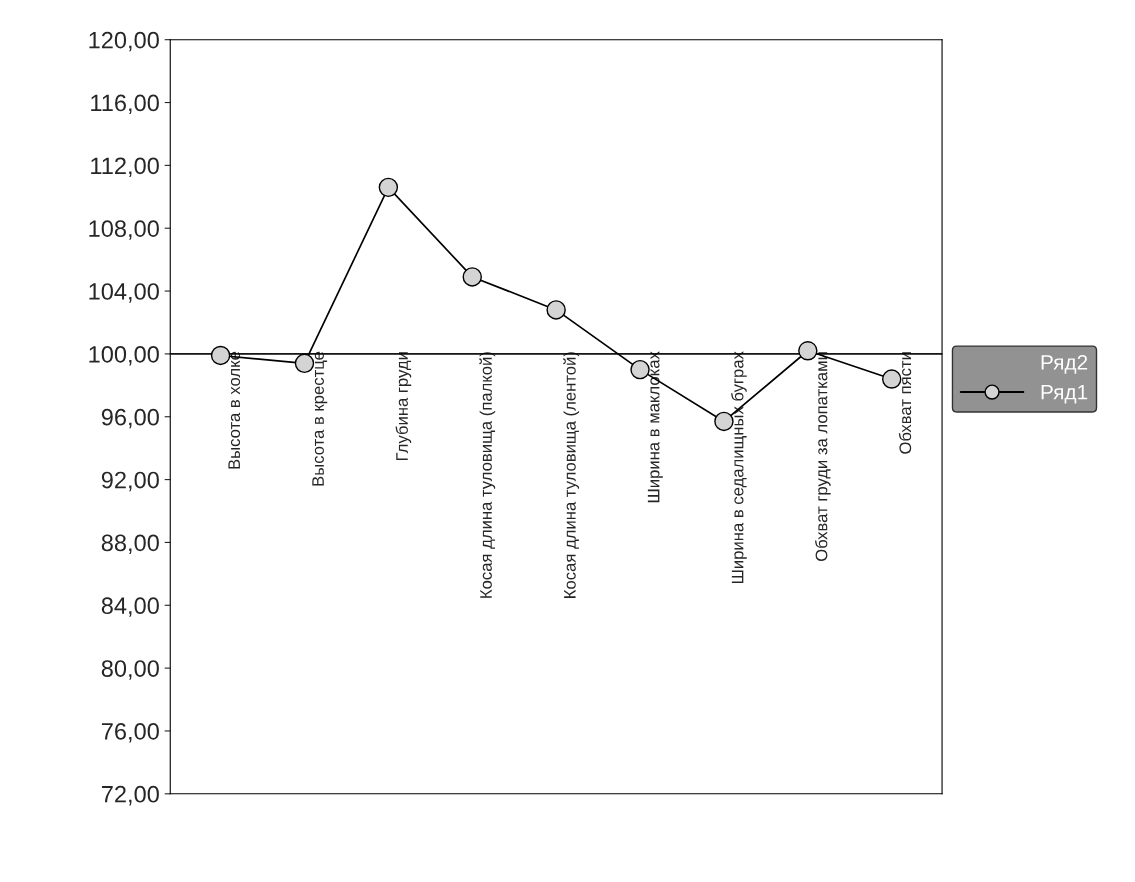  What do you see at coordinates (130, 795) in the screenshot?
I see `y-tick-label: 72,00` at bounding box center [130, 795].